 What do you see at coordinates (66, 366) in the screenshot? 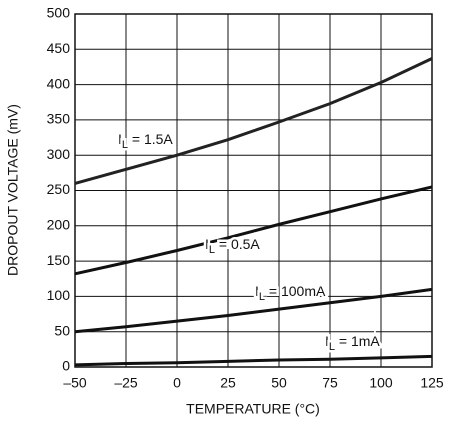
I see `y-tick-label: 0` at bounding box center [66, 366].